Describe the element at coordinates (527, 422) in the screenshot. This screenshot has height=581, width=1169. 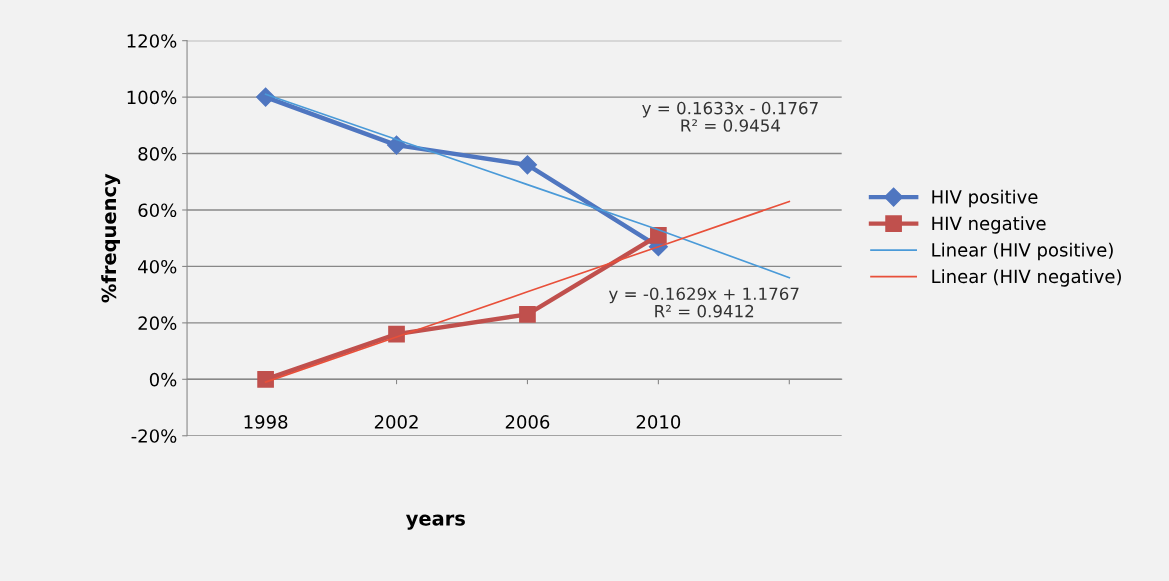
I see `x-tick-label: 2006` at that location.